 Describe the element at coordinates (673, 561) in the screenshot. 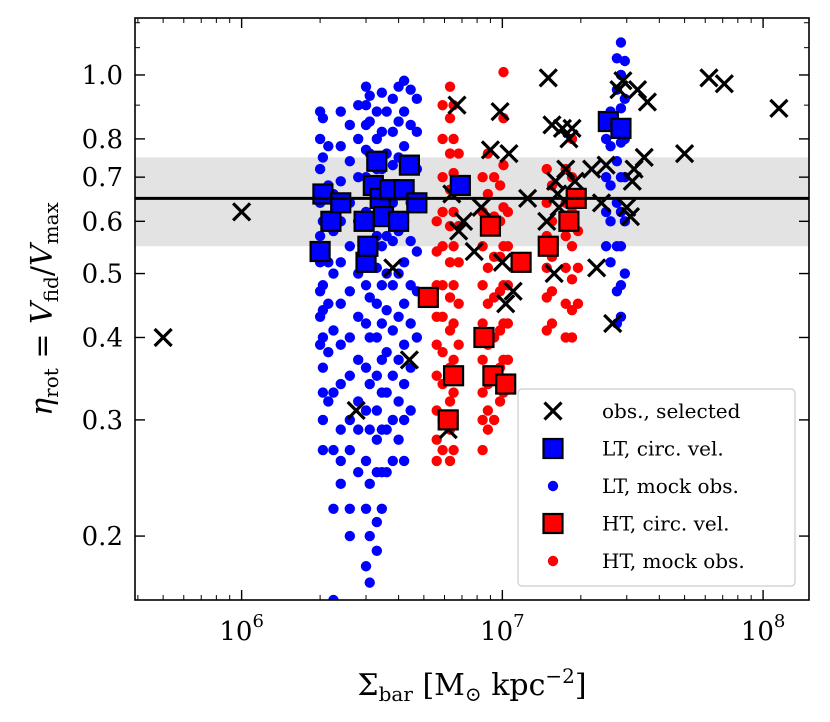

I see `legend-label: HT, mock obs.` at that location.